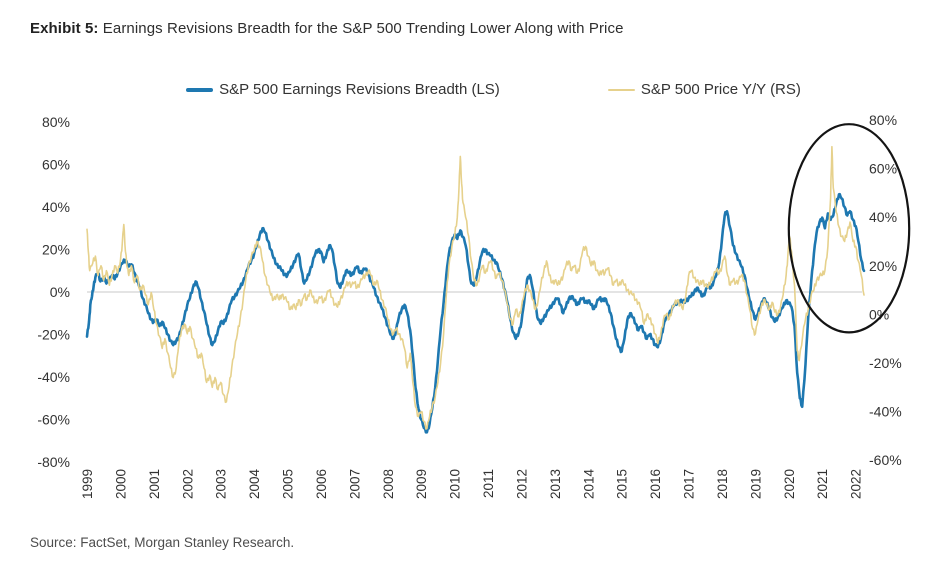  What do you see at coordinates (789, 484) in the screenshot?
I see `x-tick-2020: 2020` at bounding box center [789, 484].